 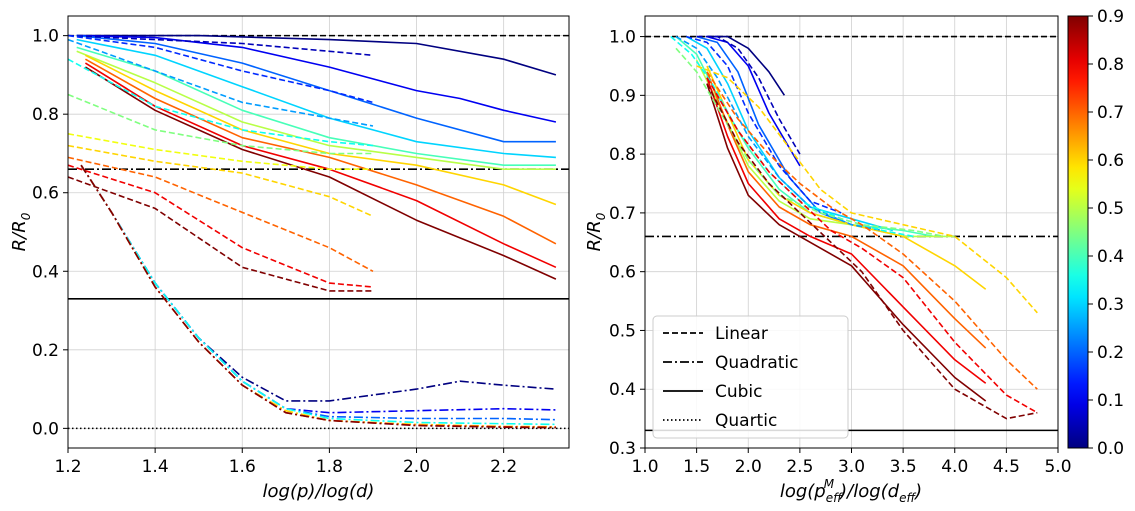 What do you see at coordinates (644, 467) in the screenshot?
I see `right-x-tick-label-0: 1.0` at bounding box center [644, 467].